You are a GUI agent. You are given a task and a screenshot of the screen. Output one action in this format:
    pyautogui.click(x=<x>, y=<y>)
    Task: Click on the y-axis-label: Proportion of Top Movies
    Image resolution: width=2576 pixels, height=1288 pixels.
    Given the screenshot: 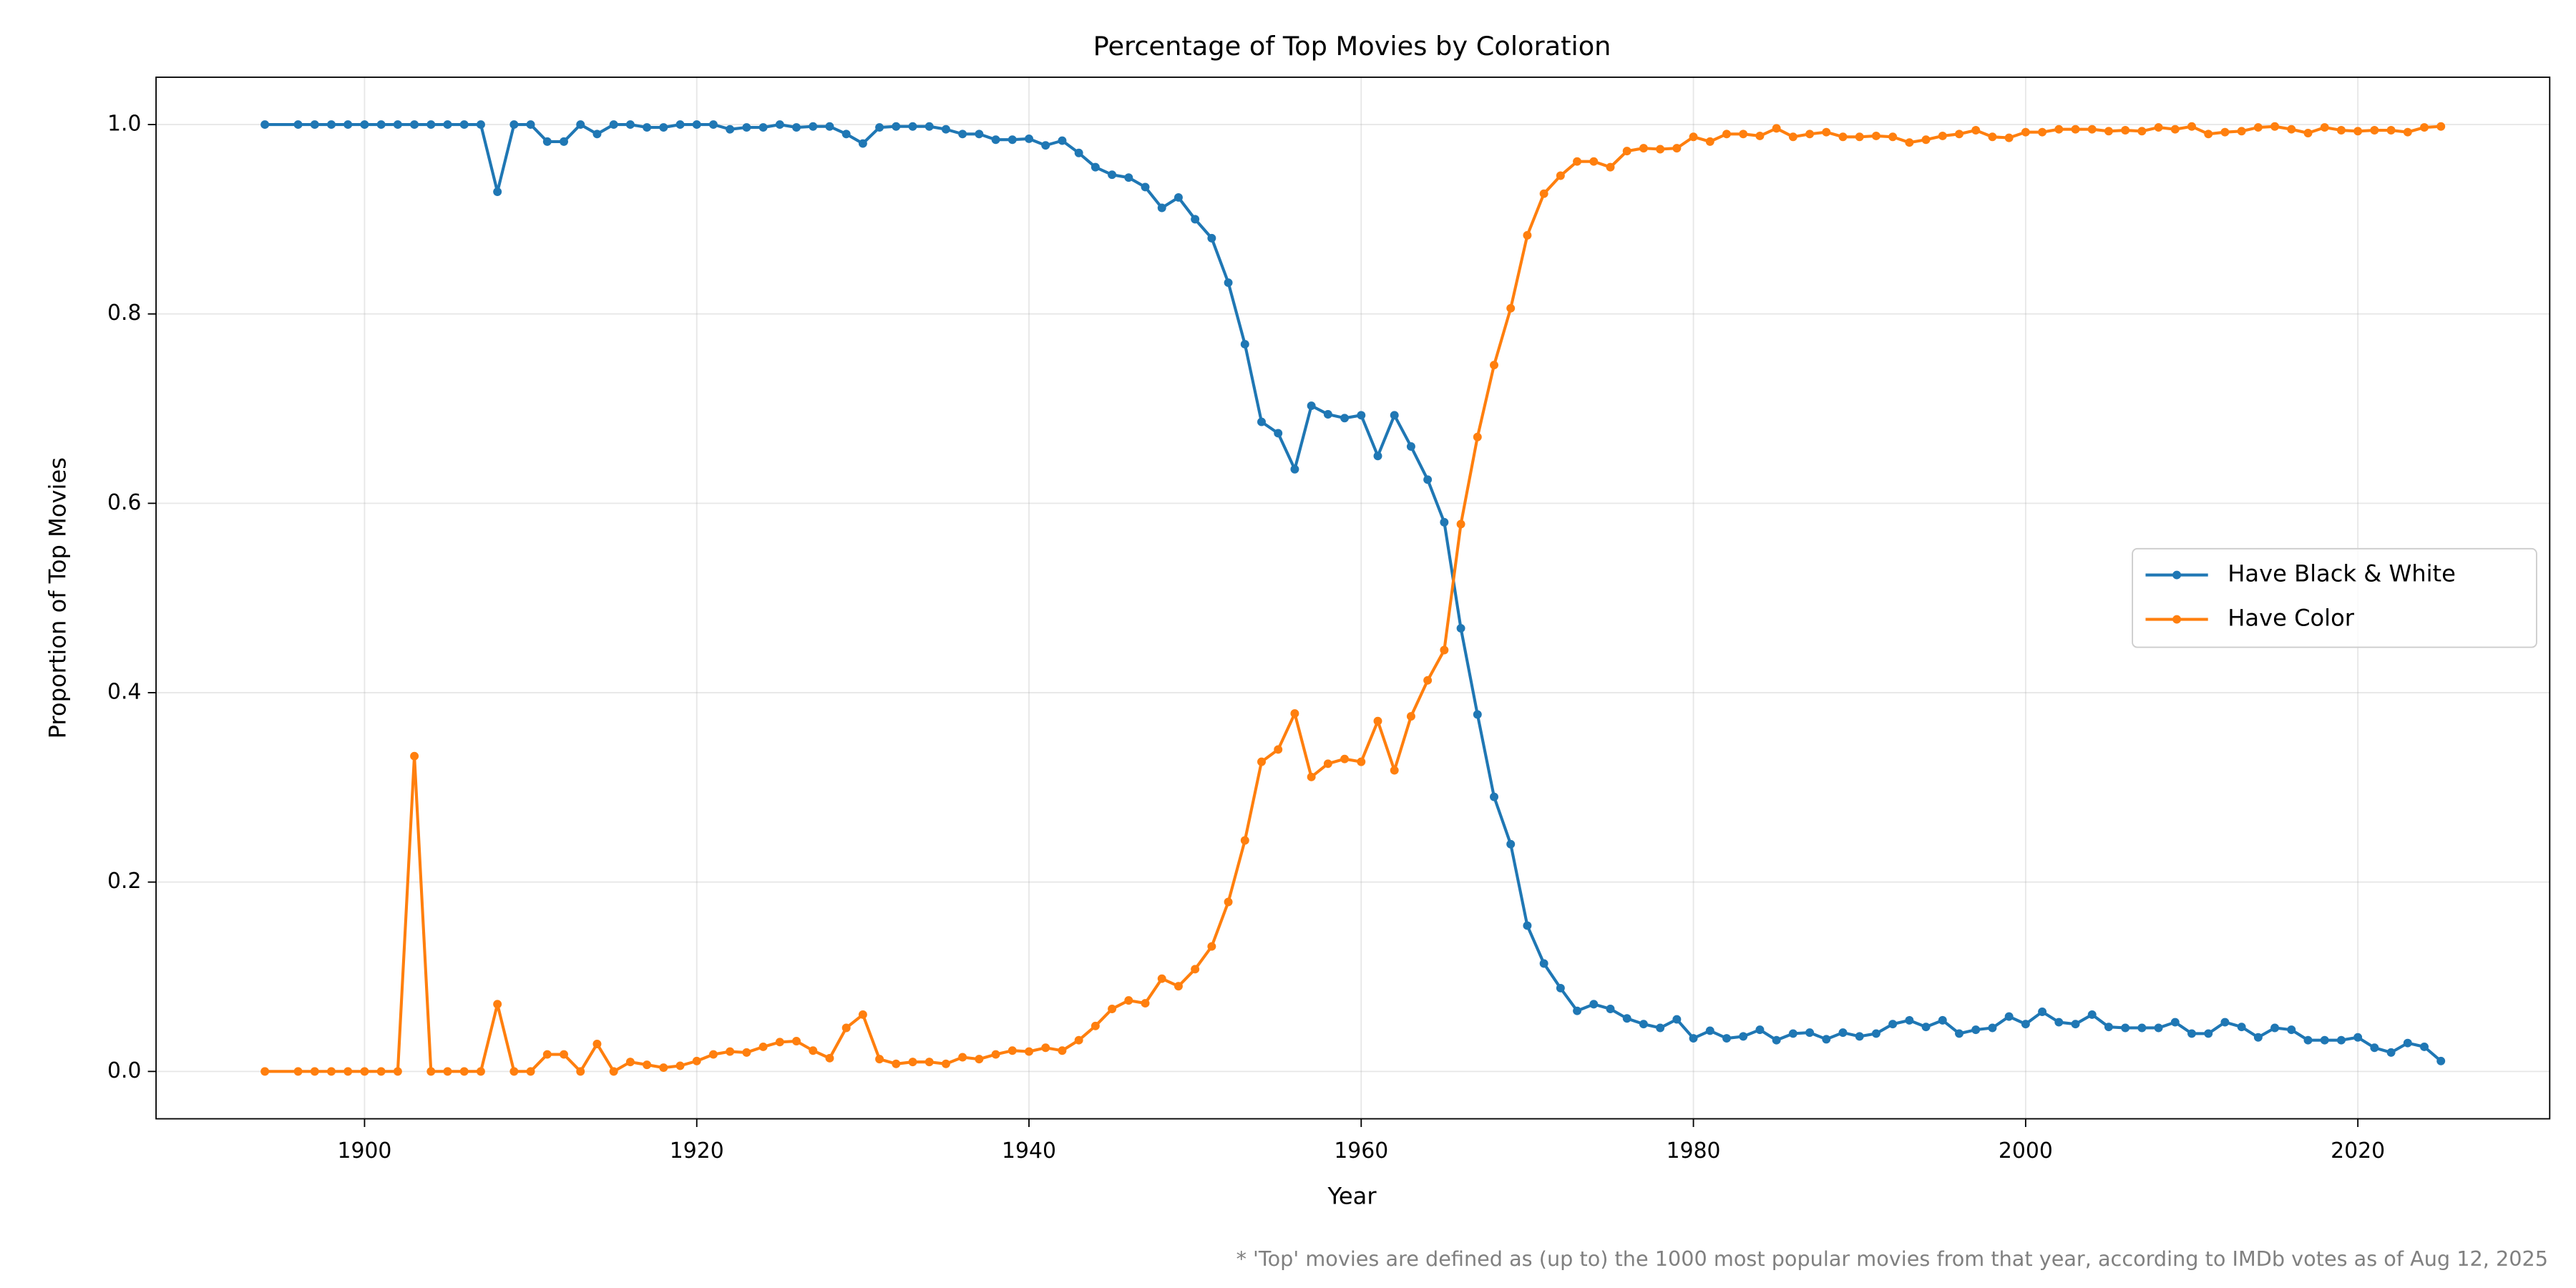 What is the action you would take?
    pyautogui.click(x=58, y=597)
    